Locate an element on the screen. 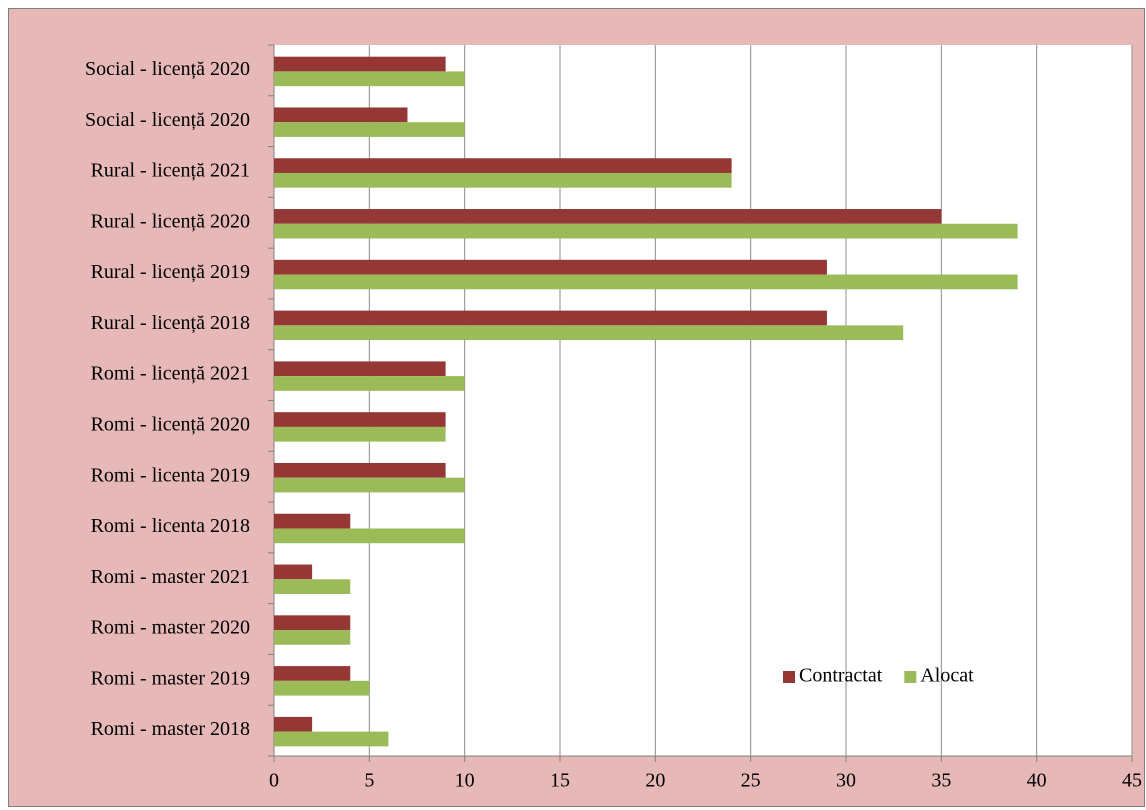 Image resolution: width=1146 pixels, height=810 pixels. y-tick-label: Romi - licență 2020 is located at coordinates (170, 424).